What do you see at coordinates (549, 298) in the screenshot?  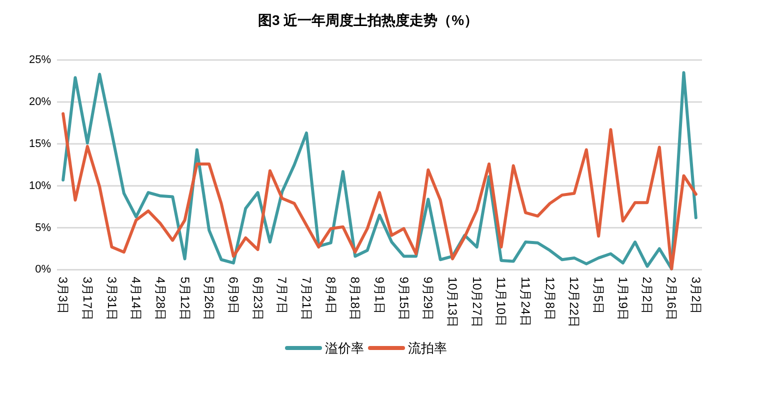 I see `x-tick-label: 12月8日` at bounding box center [549, 298].